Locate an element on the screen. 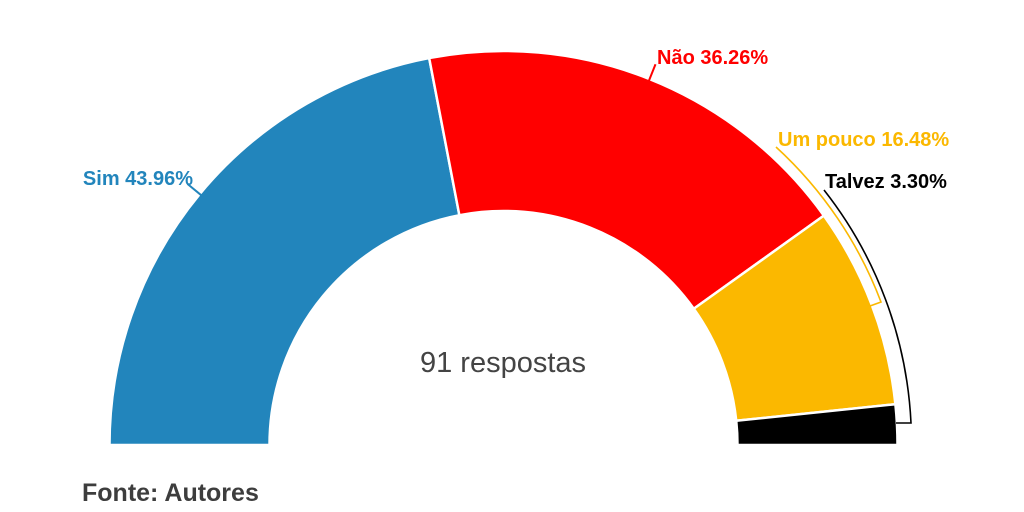 This screenshot has width=1024, height=512. slice-label-nao: Não 36.26% is located at coordinates (713, 58).